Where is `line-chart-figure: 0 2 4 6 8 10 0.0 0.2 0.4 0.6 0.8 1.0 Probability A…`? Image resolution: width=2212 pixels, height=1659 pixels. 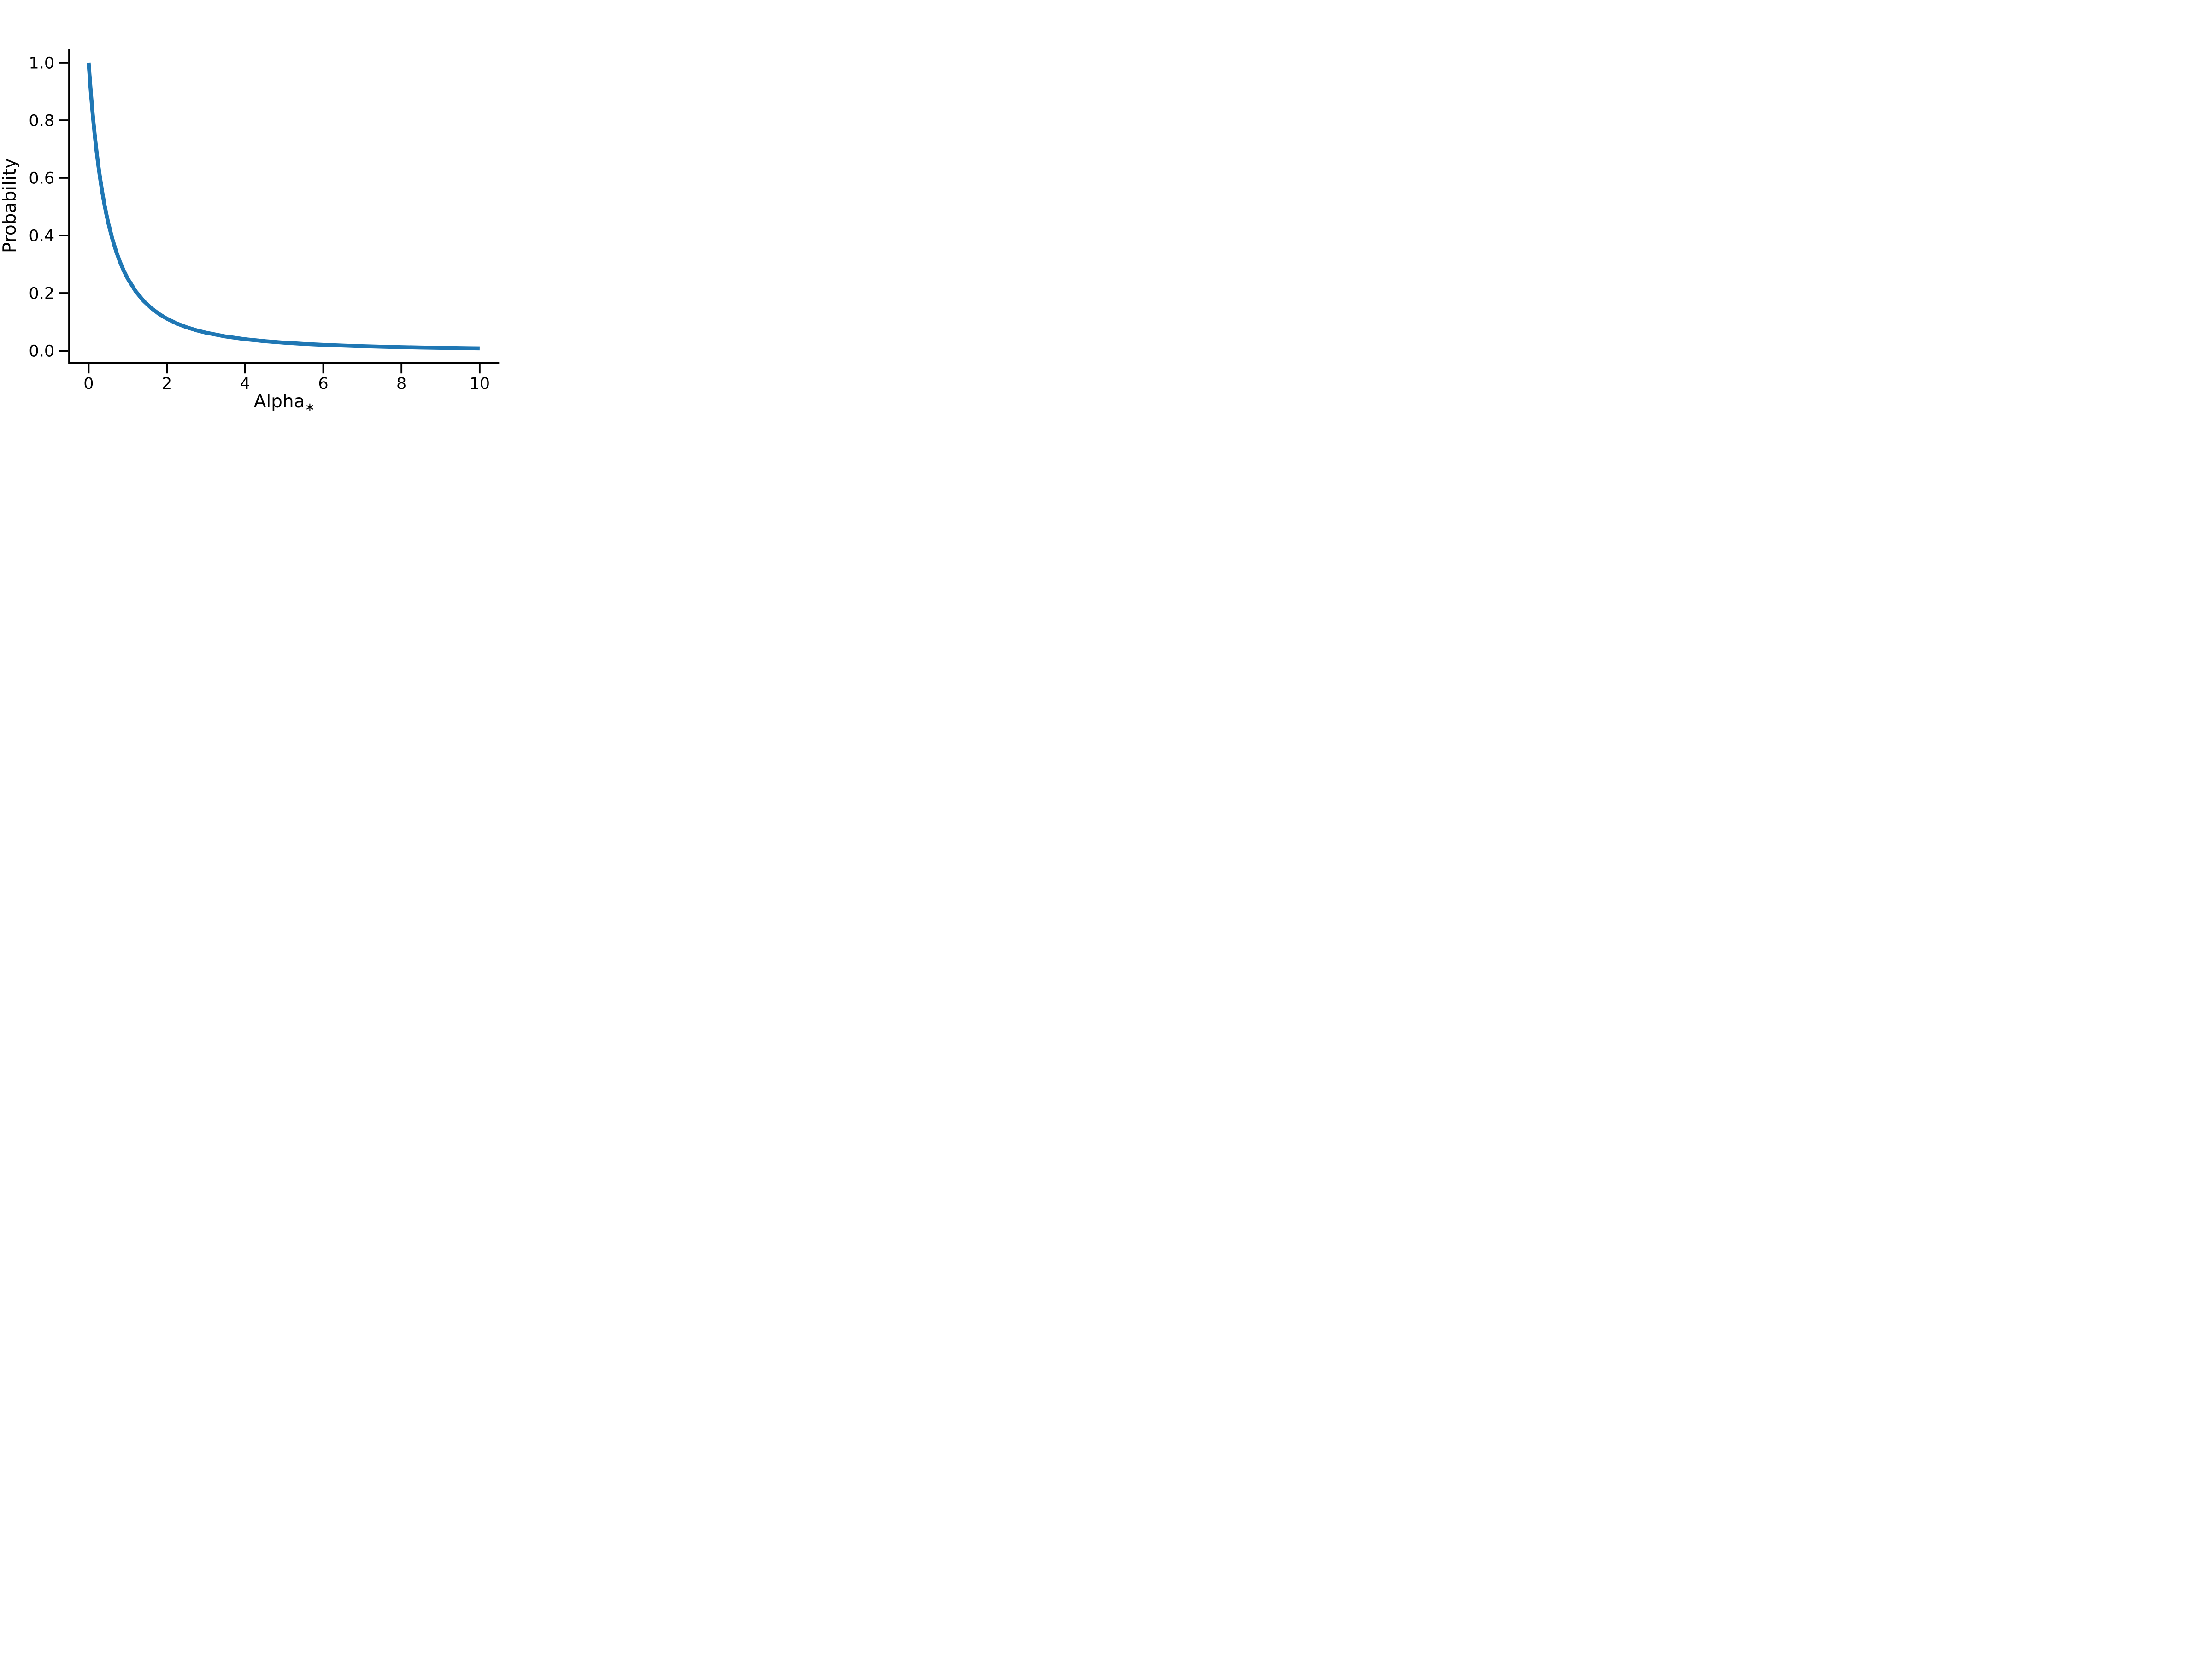 line-chart-figure: 0 2 4 6 8 10 0.0 0.2 0.4 0.6 0.8 1.0 Probability A… is located at coordinates (276, 207).